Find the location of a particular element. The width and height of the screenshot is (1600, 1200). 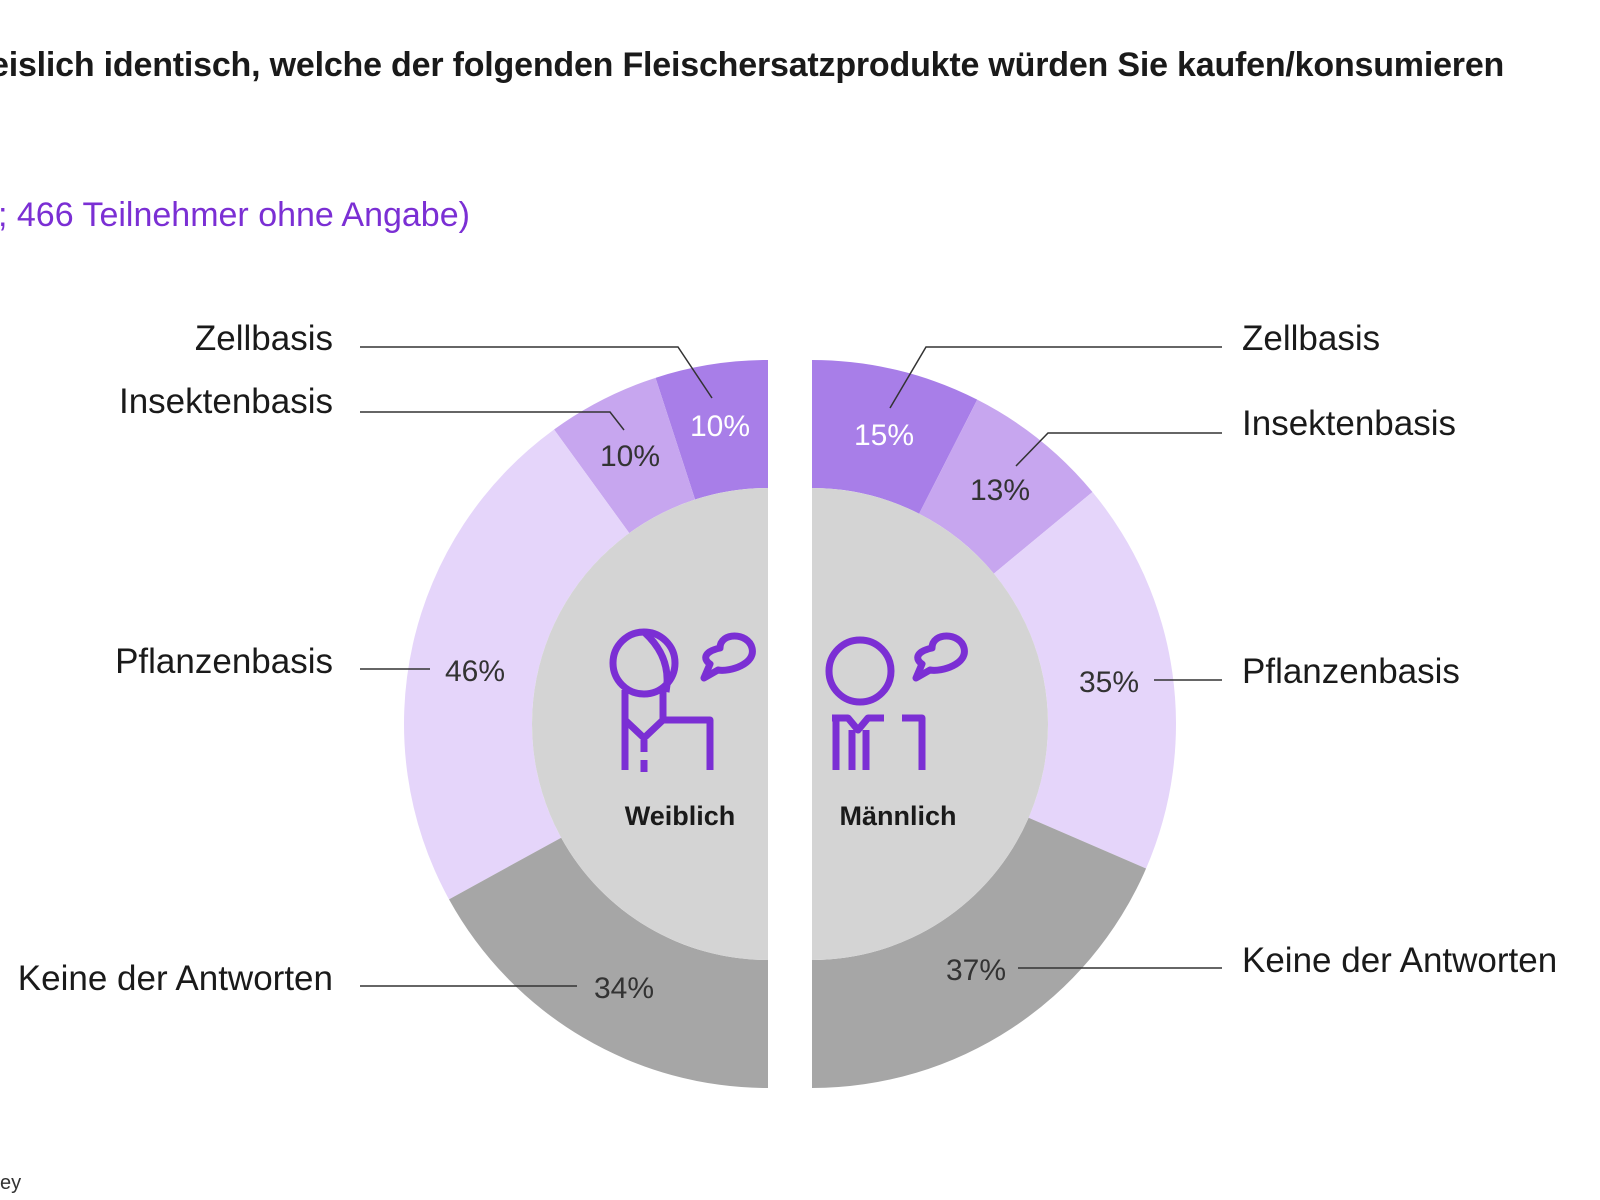

legend-label-male-zellbasis: Zellbasis is located at coordinates (1311, 338).